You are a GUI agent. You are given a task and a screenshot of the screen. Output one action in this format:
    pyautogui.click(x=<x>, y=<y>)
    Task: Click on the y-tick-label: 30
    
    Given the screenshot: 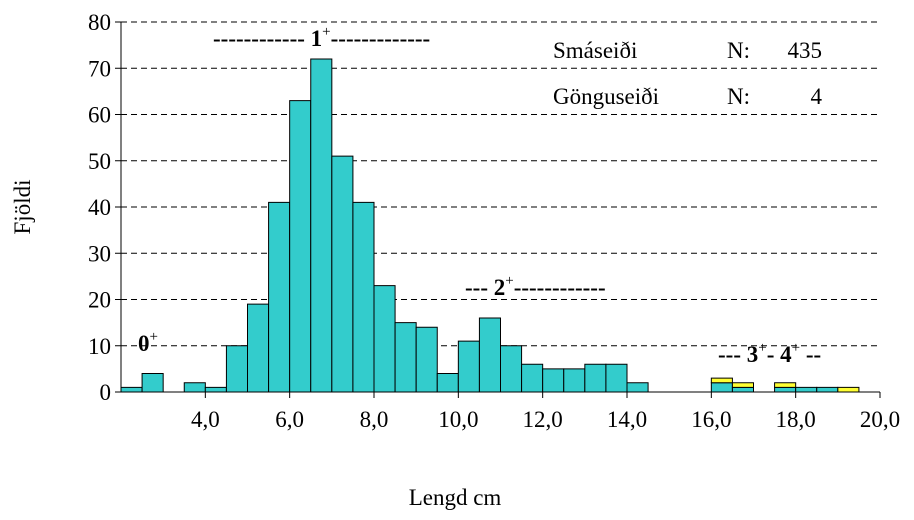 What is the action you would take?
    pyautogui.click(x=99, y=253)
    